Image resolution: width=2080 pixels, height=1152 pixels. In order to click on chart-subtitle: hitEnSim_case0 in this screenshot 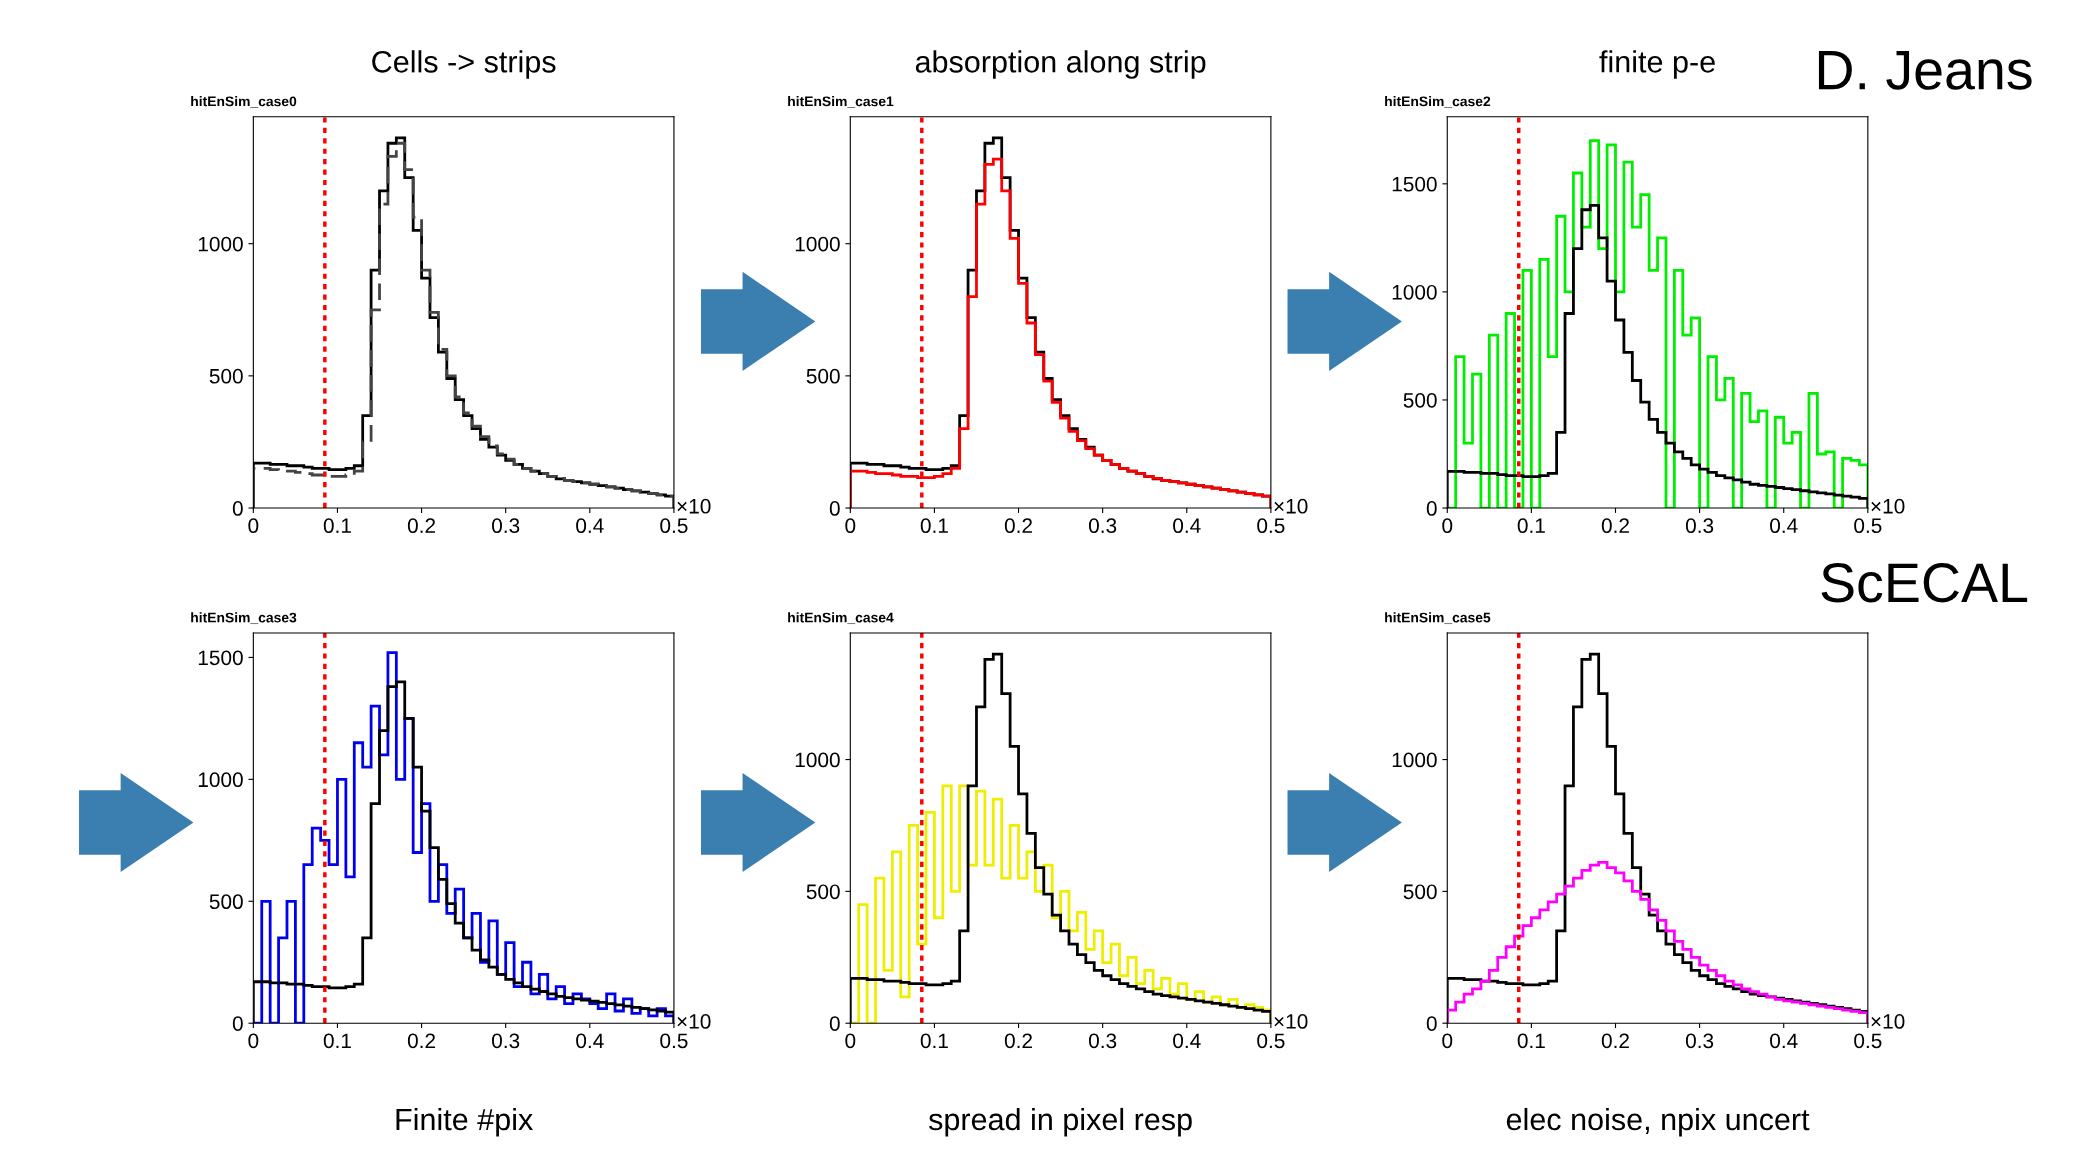, I will do `click(244, 102)`.